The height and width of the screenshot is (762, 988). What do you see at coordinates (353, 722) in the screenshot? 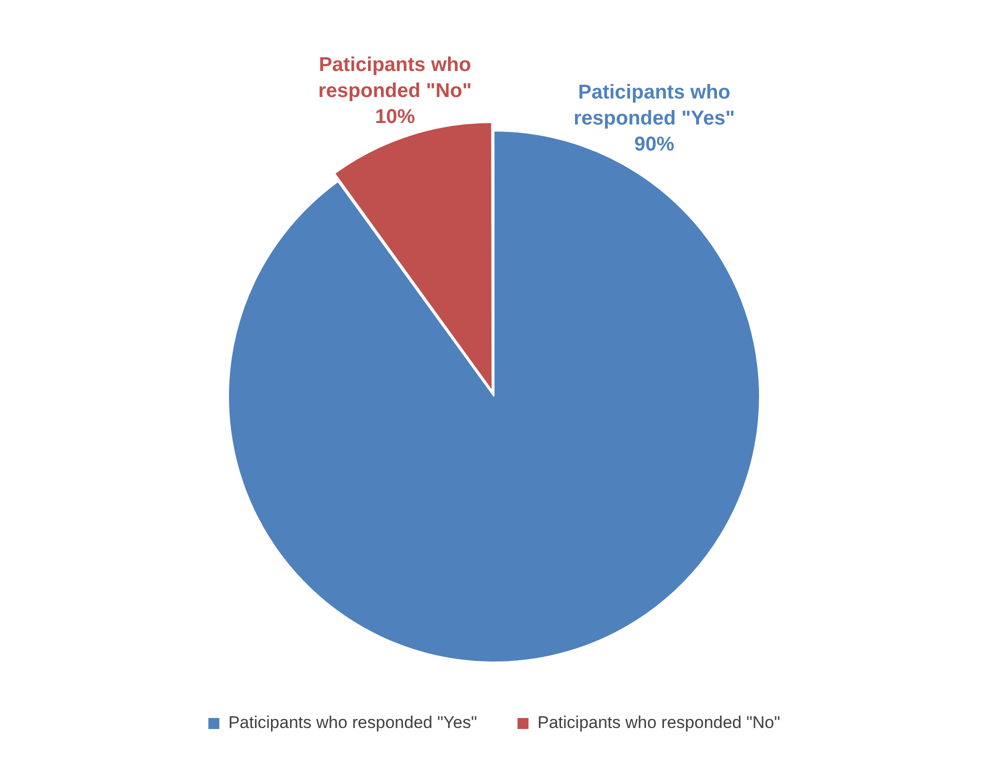
I see `legend-label: Paticipants who responded "Yes"` at bounding box center [353, 722].